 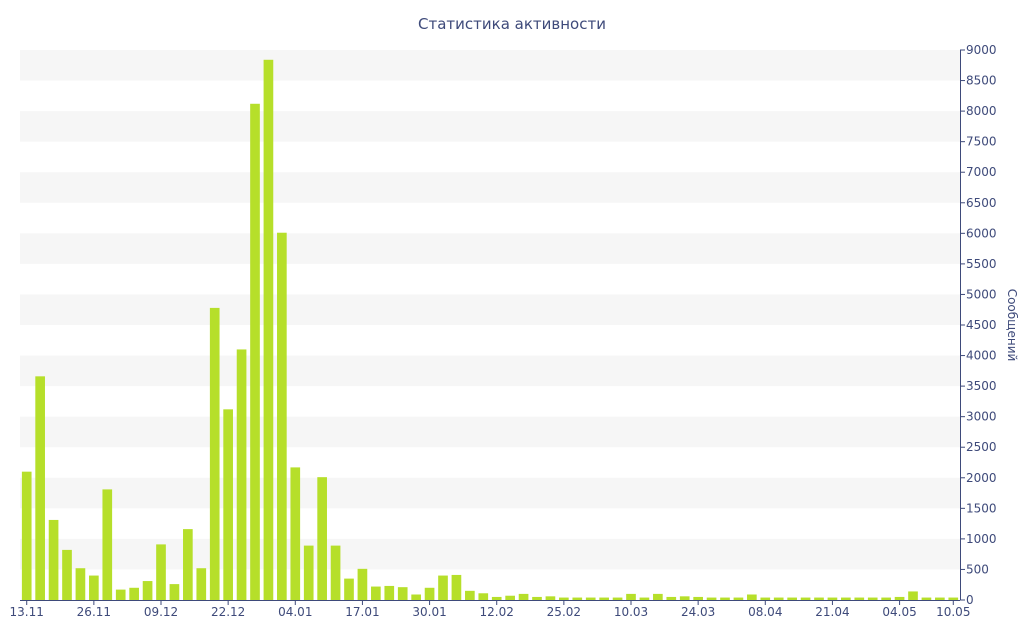 I want to click on y-tick-label: 0, so click(x=970, y=600).